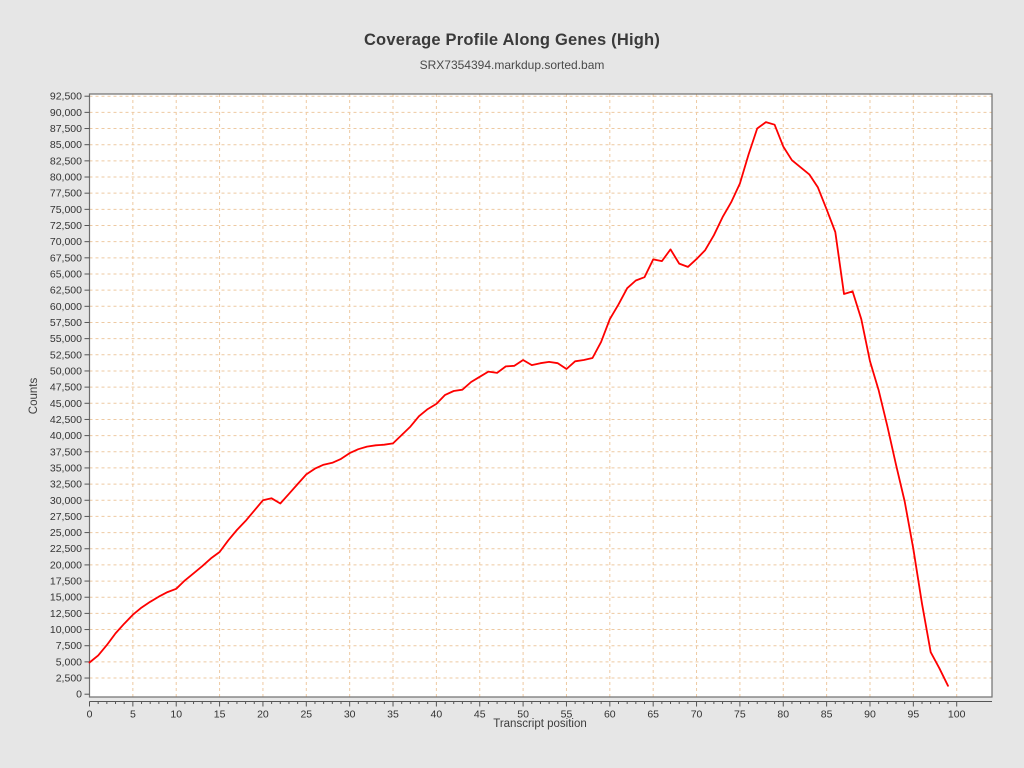  Describe the element at coordinates (957, 715) in the screenshot. I see `x-tick-label: 100` at that location.